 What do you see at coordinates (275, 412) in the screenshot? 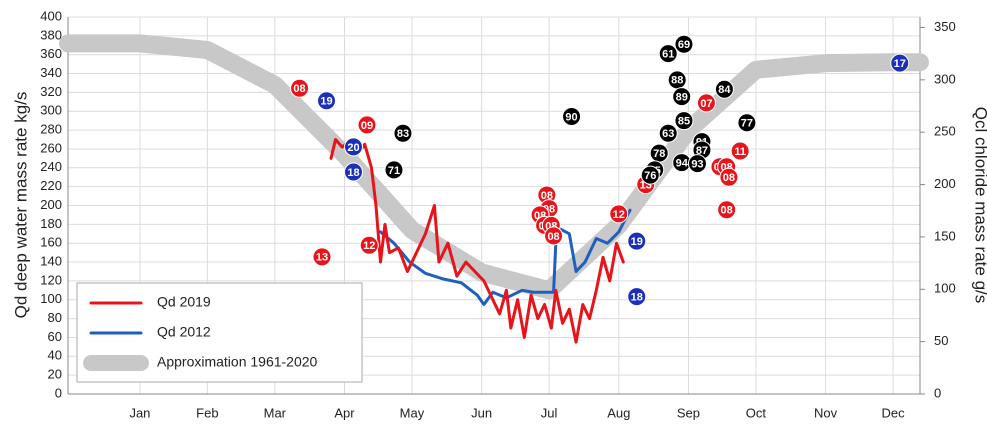
I see `x-tick-label: Mar` at bounding box center [275, 412].